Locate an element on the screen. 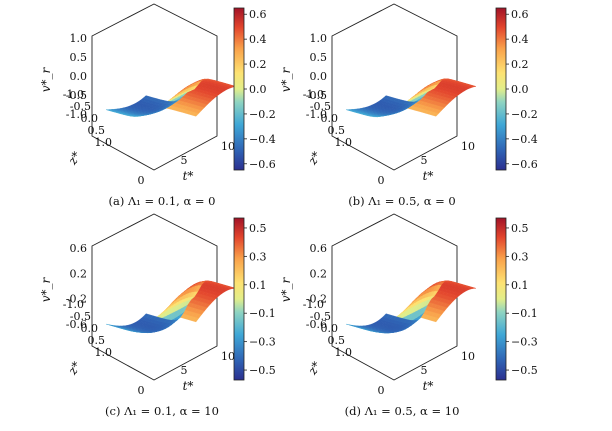  colorbar-tick-label: 0.5 is located at coordinates (258, 228).